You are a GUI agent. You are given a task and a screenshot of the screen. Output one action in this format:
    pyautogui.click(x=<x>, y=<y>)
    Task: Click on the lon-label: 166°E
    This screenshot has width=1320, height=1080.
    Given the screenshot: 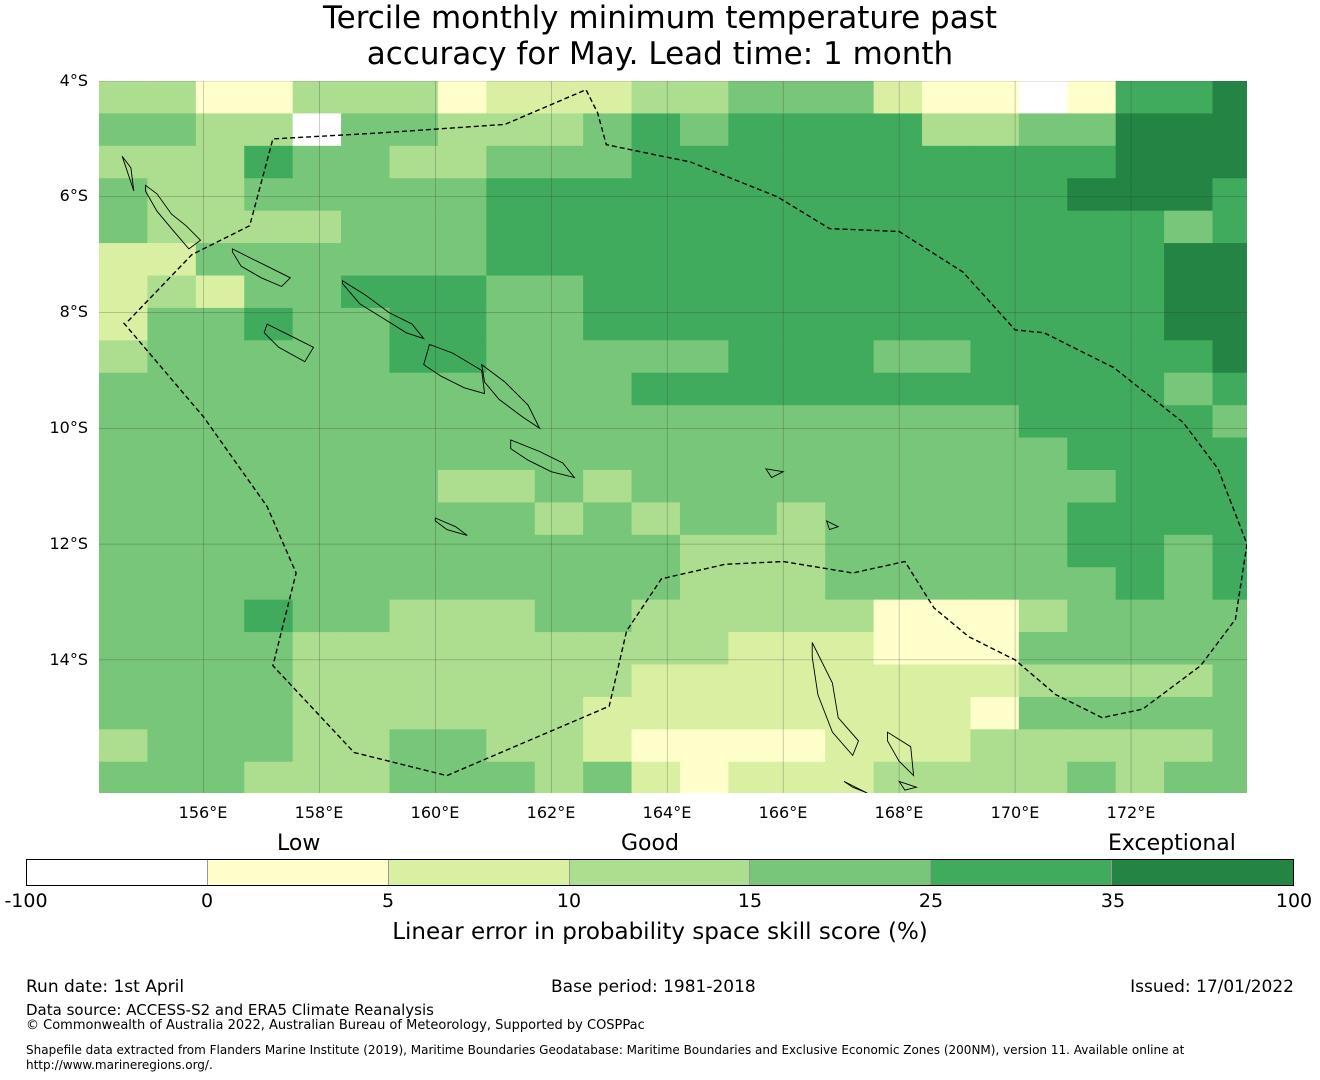 What is the action you would take?
    pyautogui.click(x=783, y=812)
    